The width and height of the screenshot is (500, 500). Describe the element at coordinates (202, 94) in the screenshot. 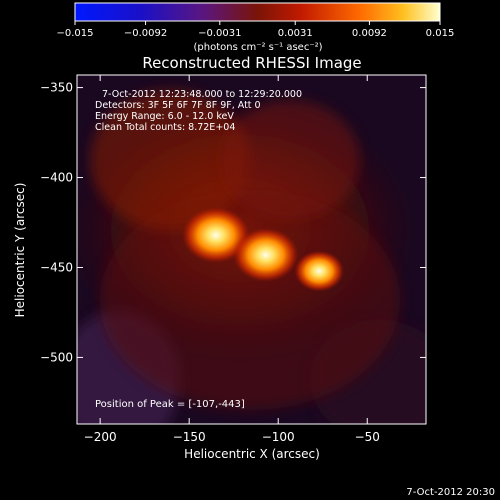

I see `annotation-time-range: 7-Oct-2012 12:23:48.000 to 12:29:20.000` at that location.